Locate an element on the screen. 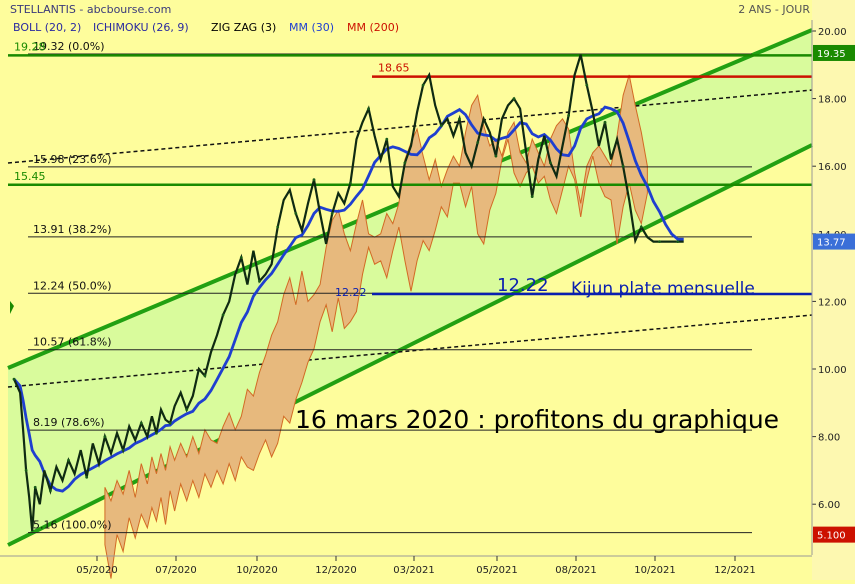 The width and height of the screenshot is (855, 584). fibonacci-label: 13.91 (38.2%) is located at coordinates (72, 229).